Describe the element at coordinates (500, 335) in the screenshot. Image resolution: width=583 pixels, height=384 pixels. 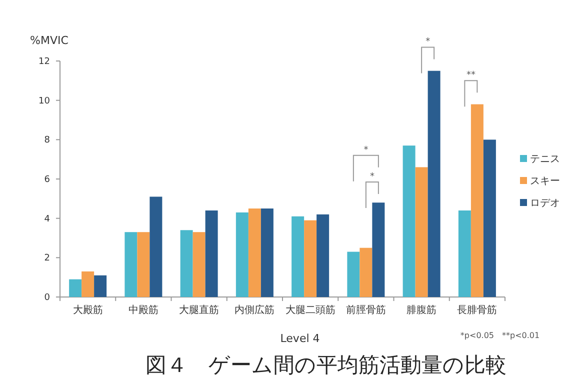
I see `text: *p<0.05 **p<0.01` at that location.